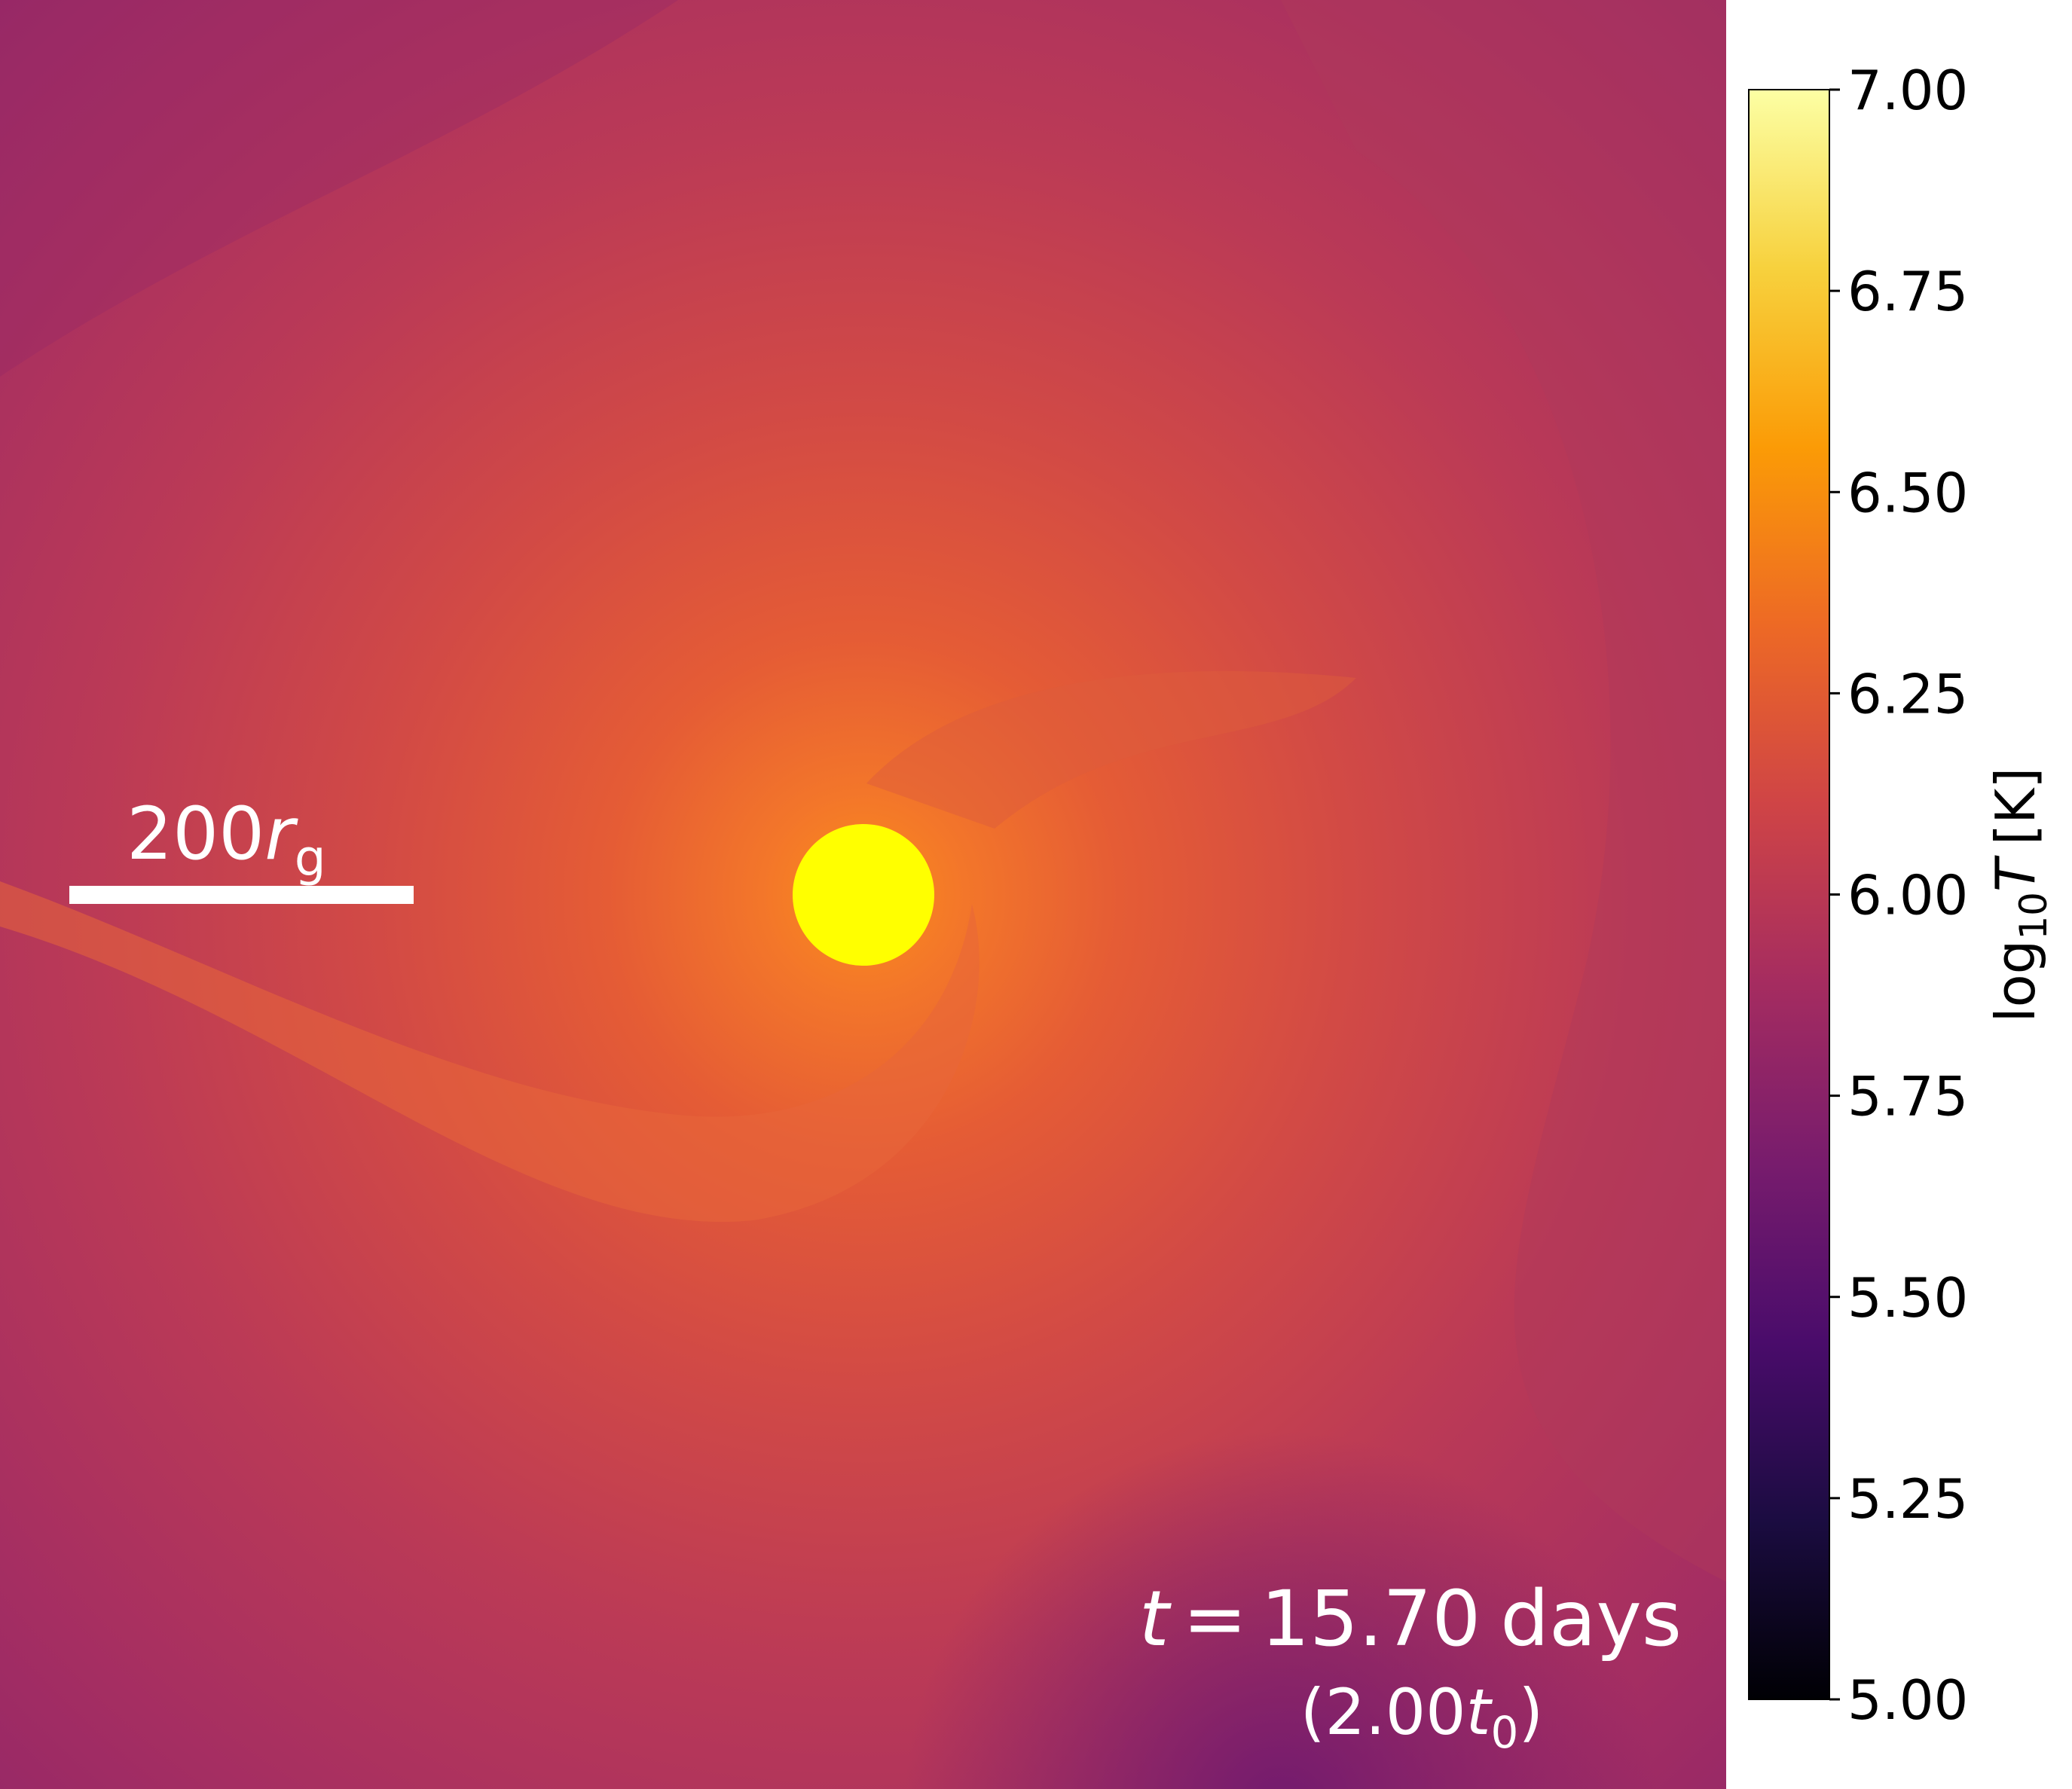  Describe the element at coordinates (1908, 694) in the screenshot. I see `colorbar-tick-label: 6.25` at that location.